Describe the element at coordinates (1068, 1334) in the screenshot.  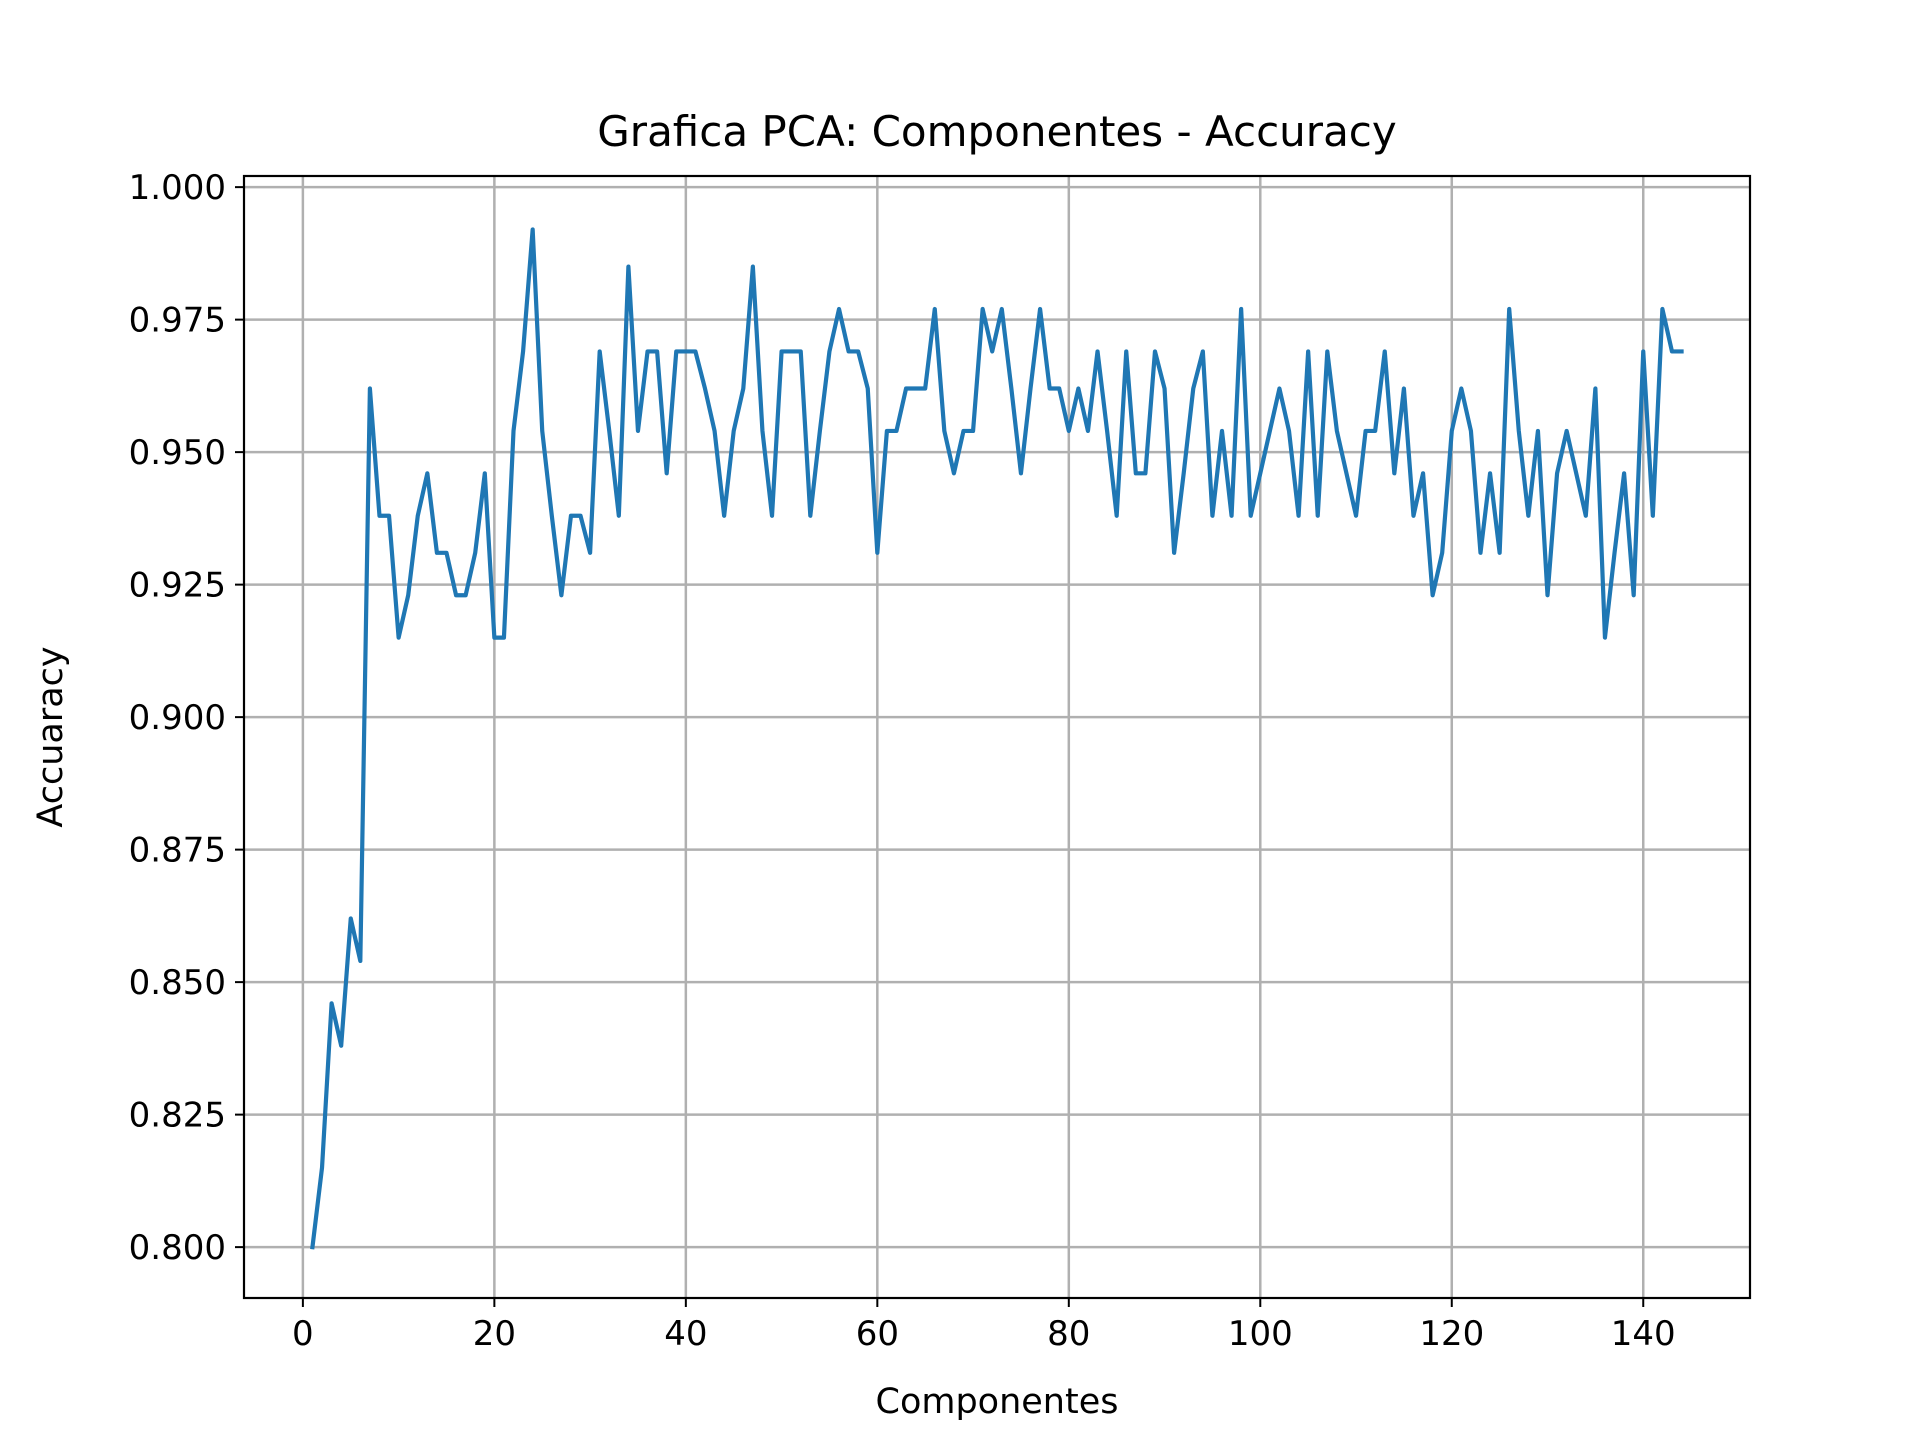
I see `x-tick-label: 80` at that location.